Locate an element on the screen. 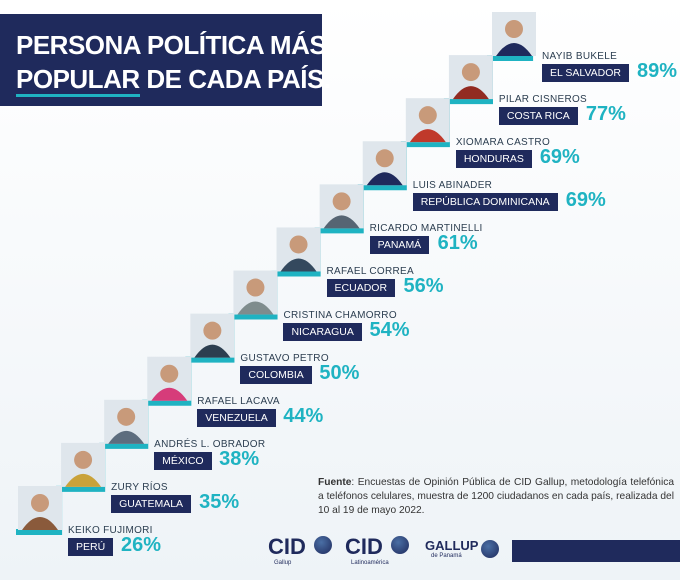 Image resolution: width=680 pixels, height=580 pixels. footer-bar is located at coordinates (596, 551).